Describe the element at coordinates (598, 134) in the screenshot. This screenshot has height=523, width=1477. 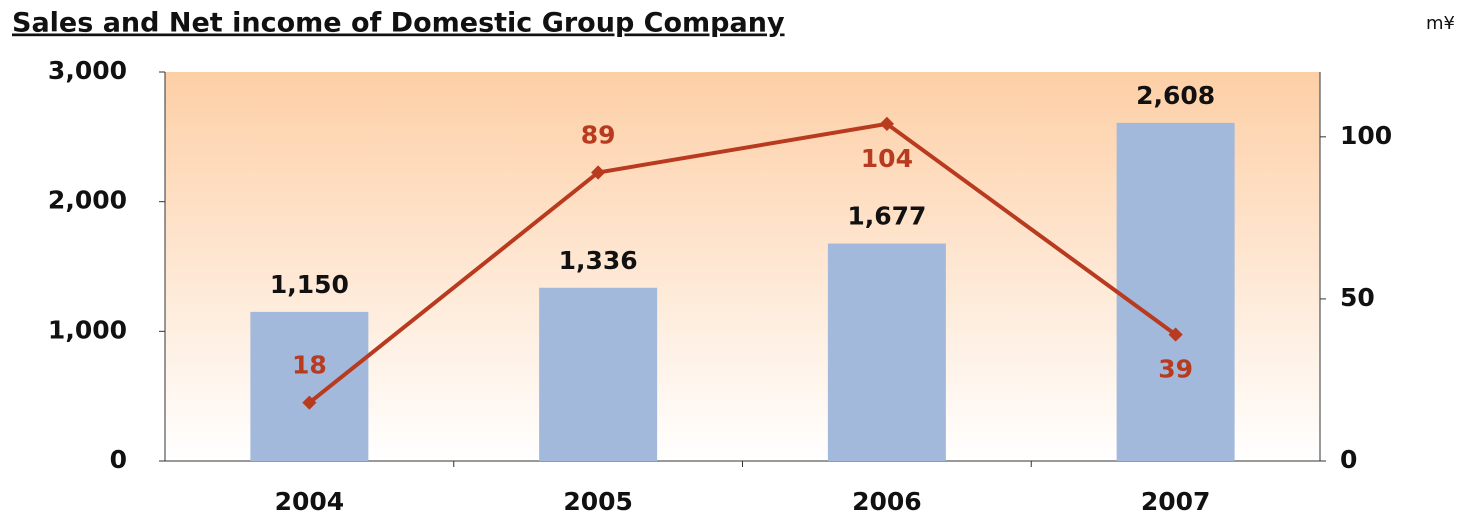
I see `line-value-label: 89` at that location.